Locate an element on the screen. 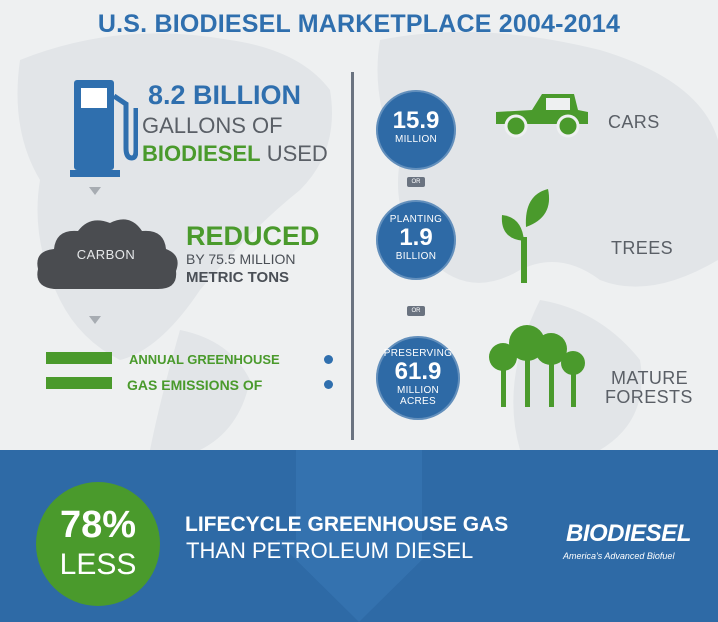 This screenshot has height=622, width=718. forest-icon is located at coordinates (537, 366).